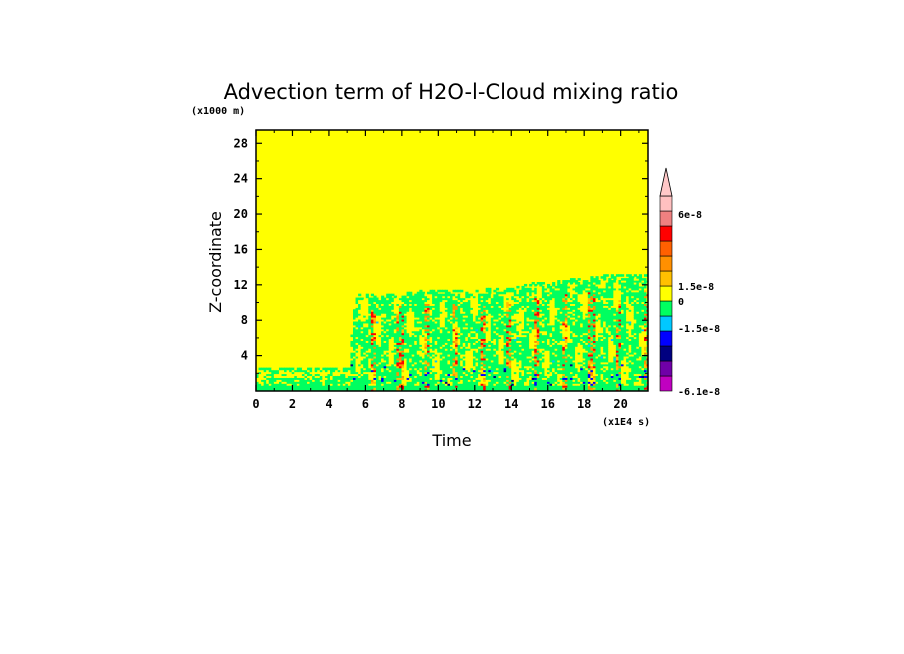 This screenshot has width=904, height=654. I want to click on x-tick-label: 12, so click(475, 404).